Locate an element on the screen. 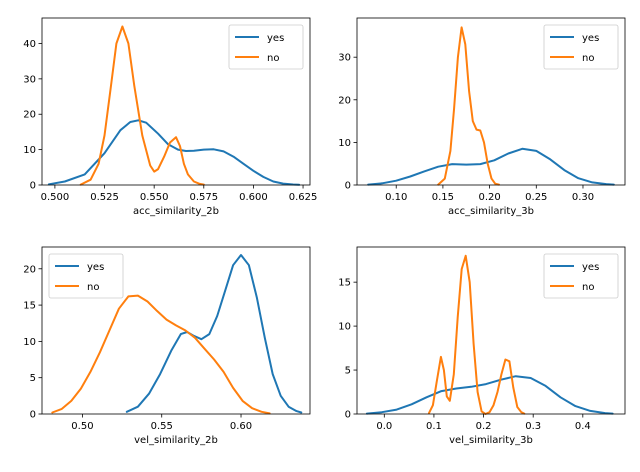 The width and height of the screenshot is (640, 472). x-axis-label: acc_similarity_2b is located at coordinates (176, 211).